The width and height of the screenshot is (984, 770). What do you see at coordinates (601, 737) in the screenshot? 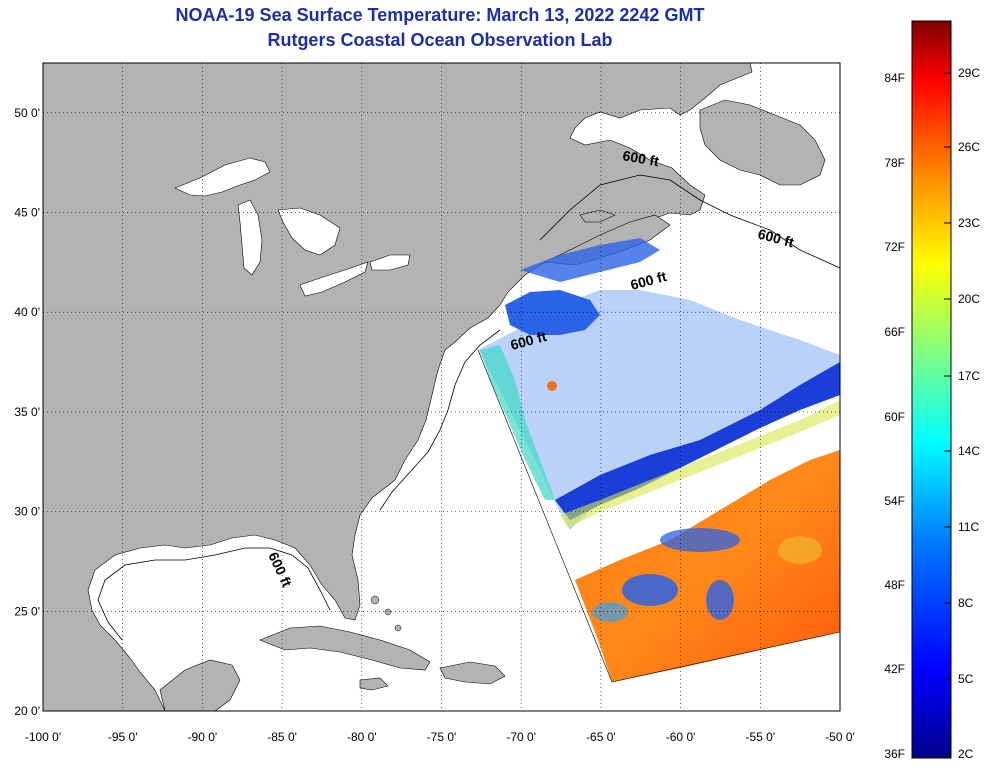
I see `longitude-tick-label: -65 0'` at bounding box center [601, 737].